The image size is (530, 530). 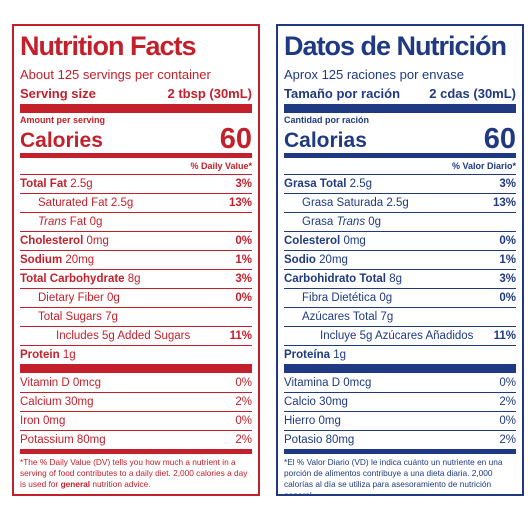 I want to click on vitamin-name: Hierro, so click(x=300, y=421).